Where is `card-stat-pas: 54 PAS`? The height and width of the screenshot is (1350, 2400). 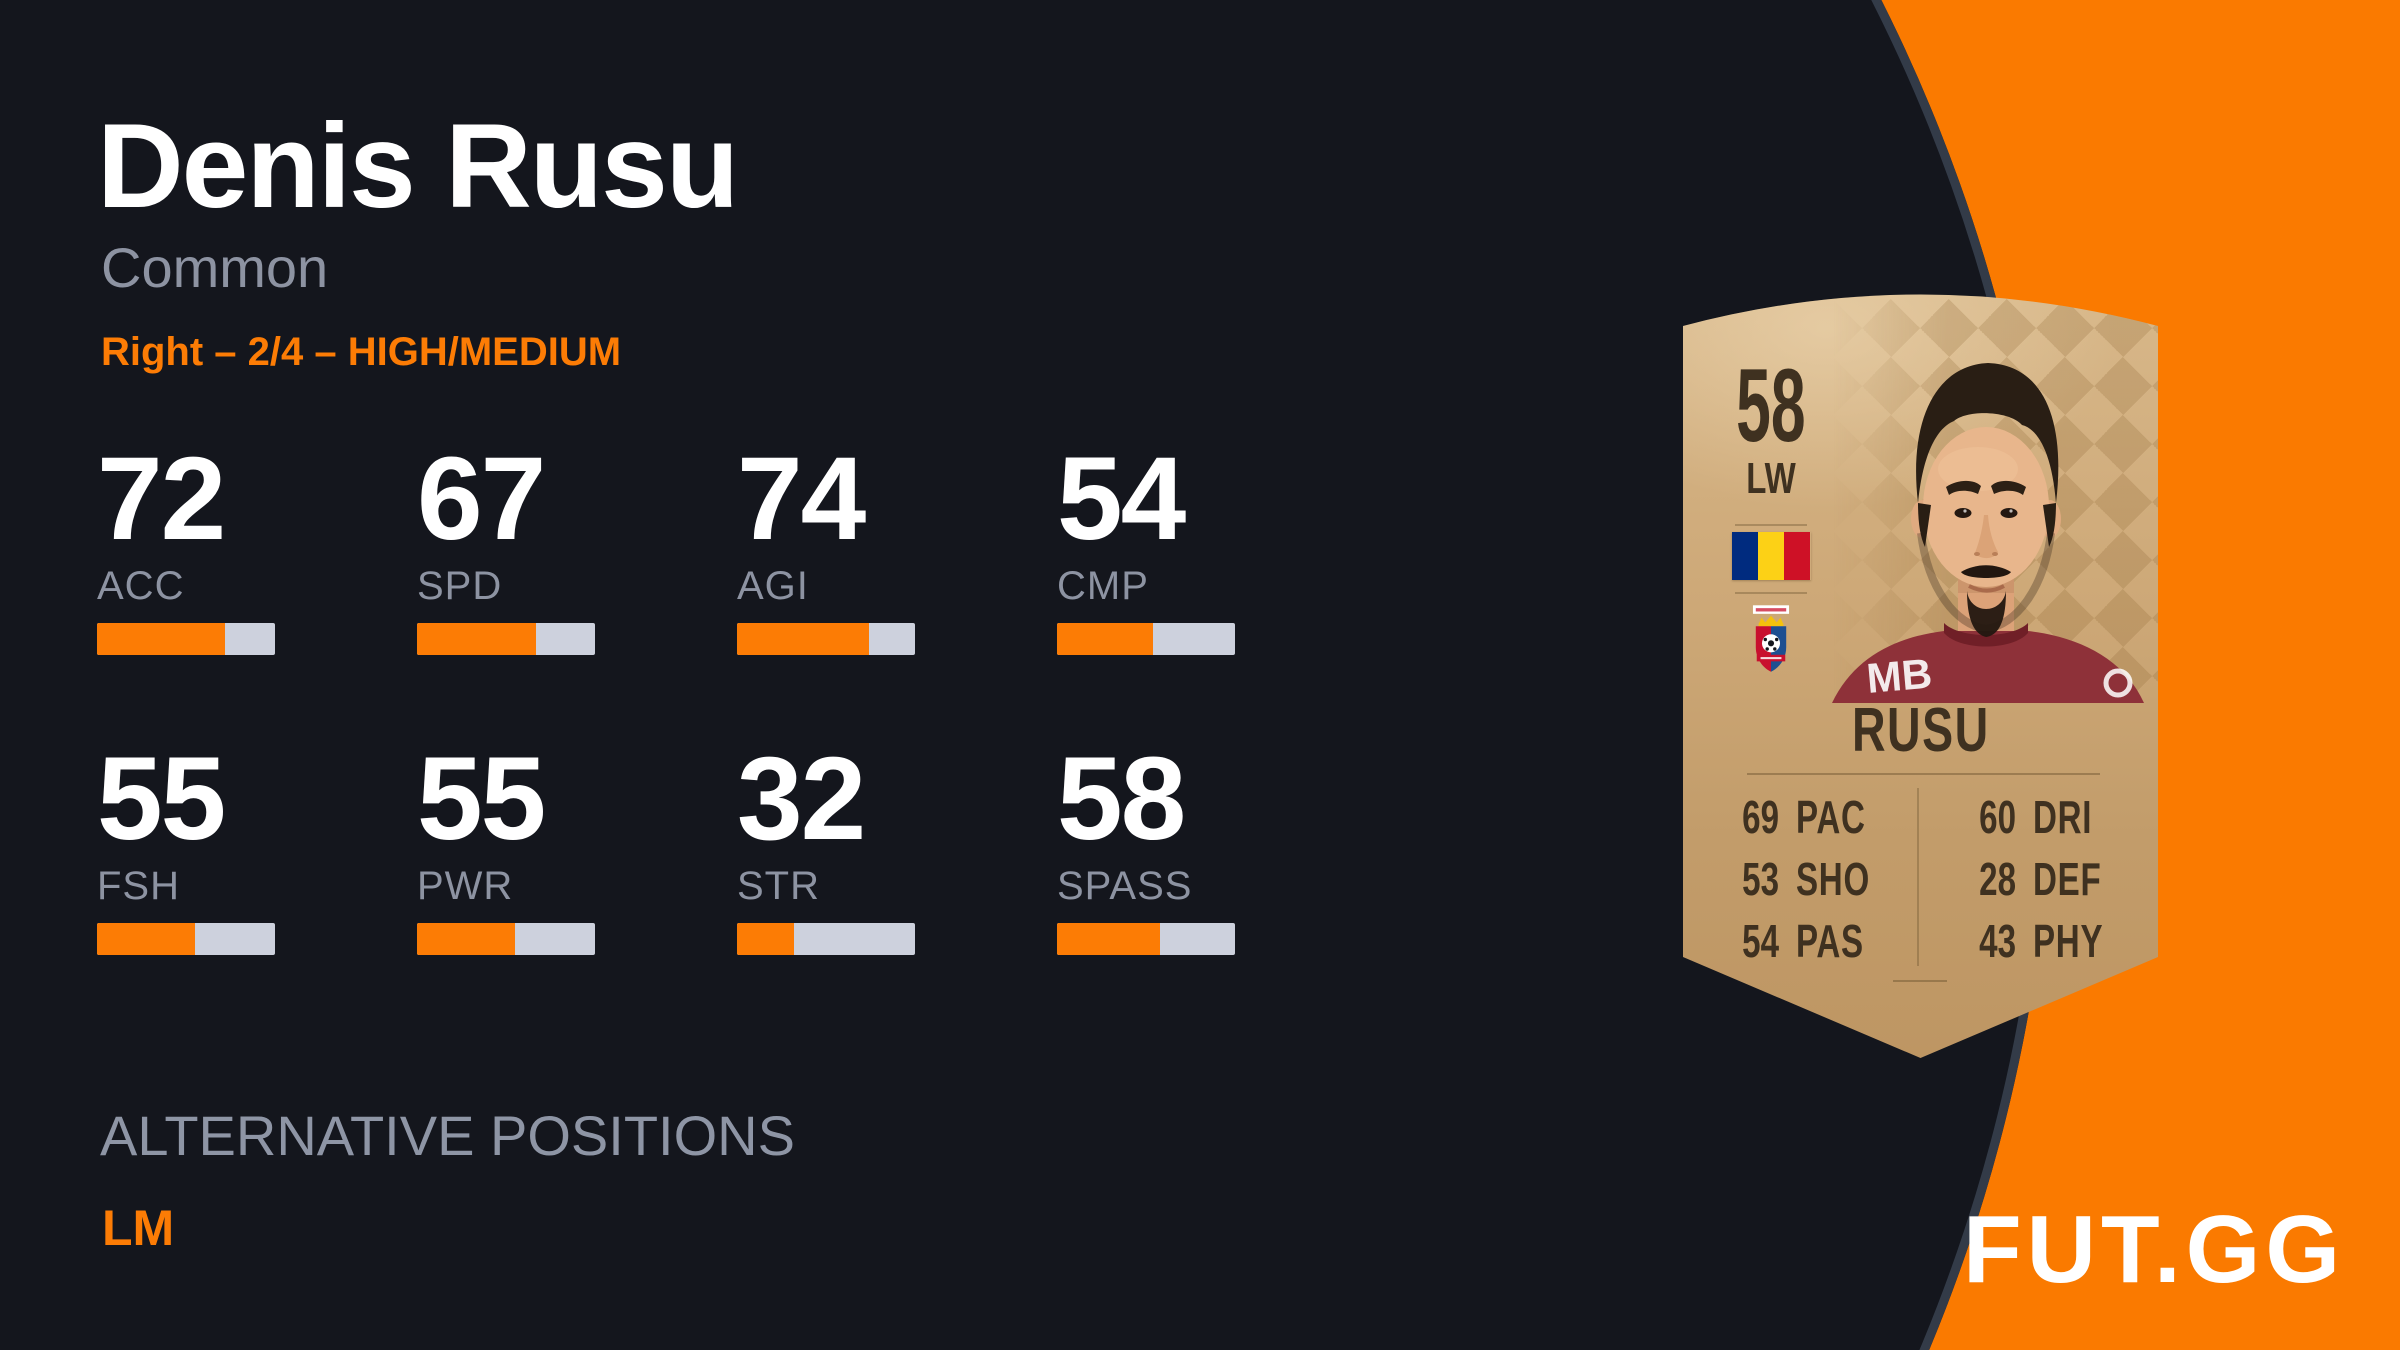 card-stat-pas: 54 PAS is located at coordinates (1810, 941).